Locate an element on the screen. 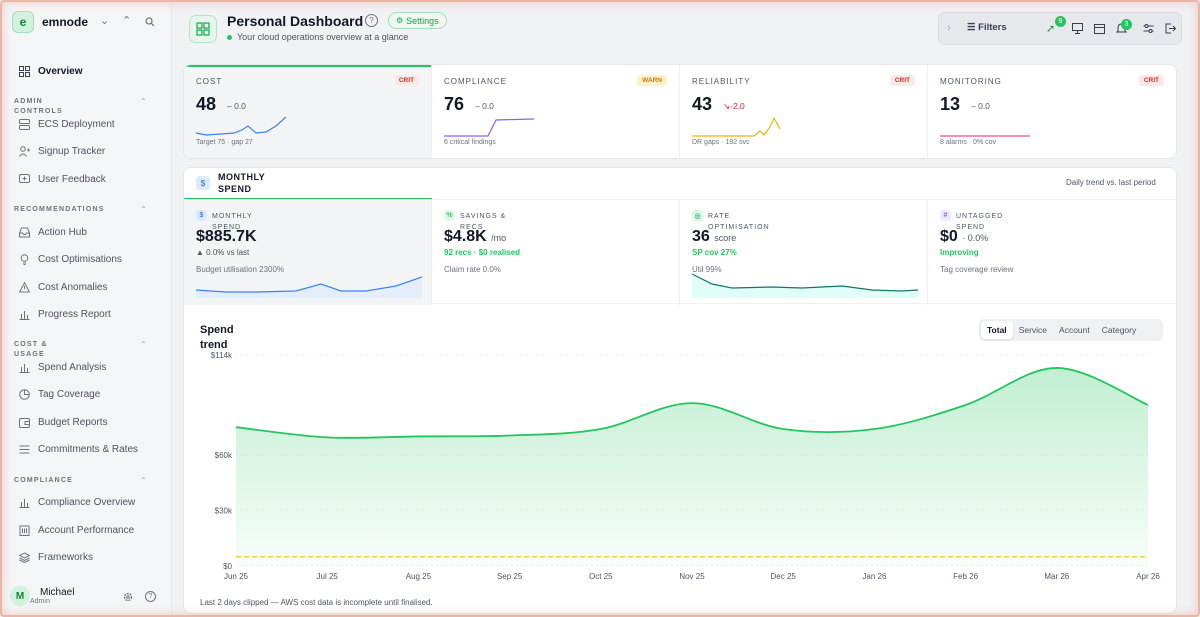  search-icon is located at coordinates (150, 22).